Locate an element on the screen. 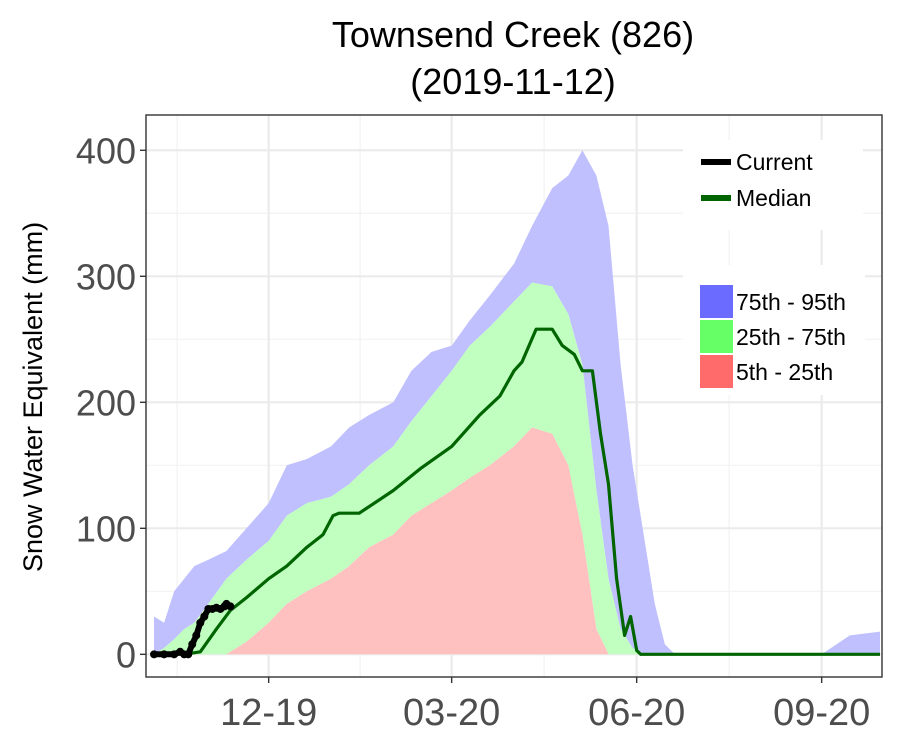 This screenshot has width=900, height=750. y-tick-label: 100 is located at coordinates (106, 528).